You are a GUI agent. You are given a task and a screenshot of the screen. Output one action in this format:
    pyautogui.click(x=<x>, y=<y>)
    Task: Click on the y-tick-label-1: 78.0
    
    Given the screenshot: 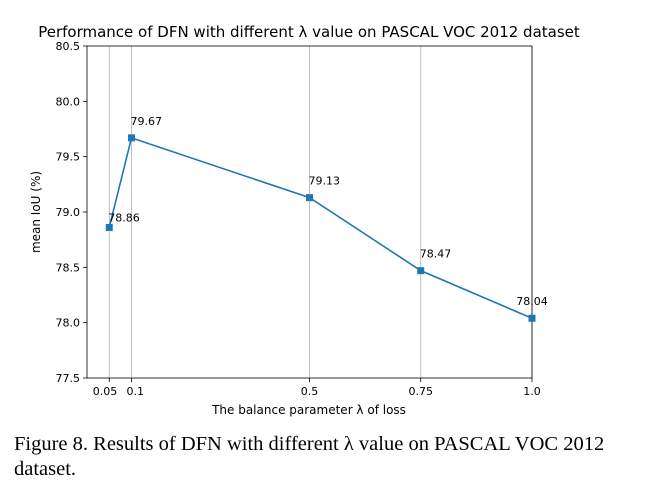 What is the action you would take?
    pyautogui.click(x=68, y=323)
    